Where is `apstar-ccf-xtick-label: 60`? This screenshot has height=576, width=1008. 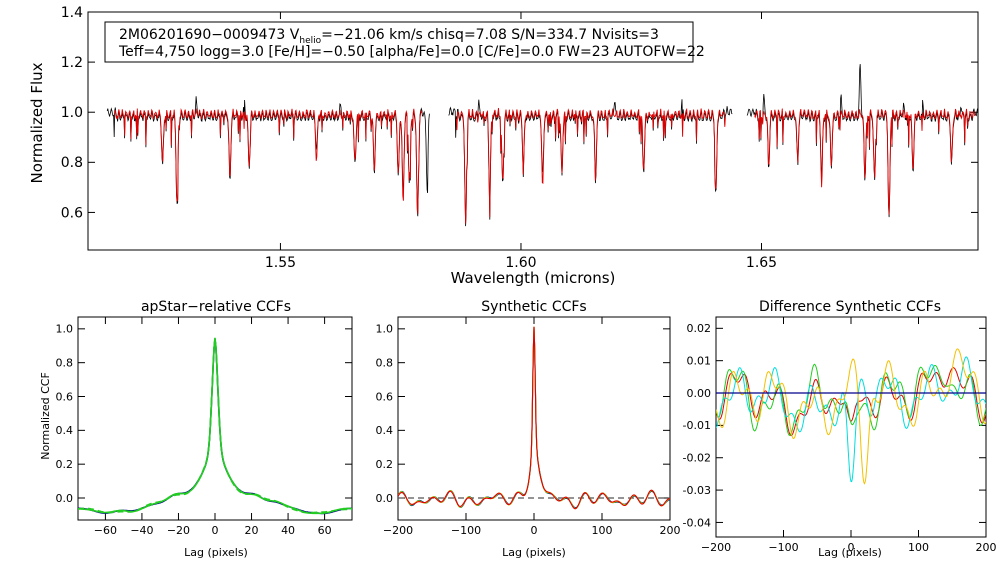
apstar-ccf-xtick-label: 60 is located at coordinates (325, 530).